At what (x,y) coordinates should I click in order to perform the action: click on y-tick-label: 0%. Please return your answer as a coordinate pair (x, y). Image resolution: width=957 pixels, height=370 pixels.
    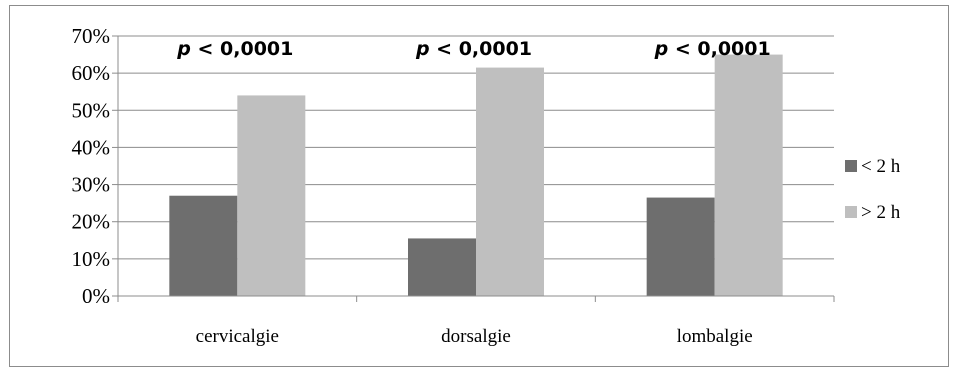
    Looking at the image, I should click on (96, 296).